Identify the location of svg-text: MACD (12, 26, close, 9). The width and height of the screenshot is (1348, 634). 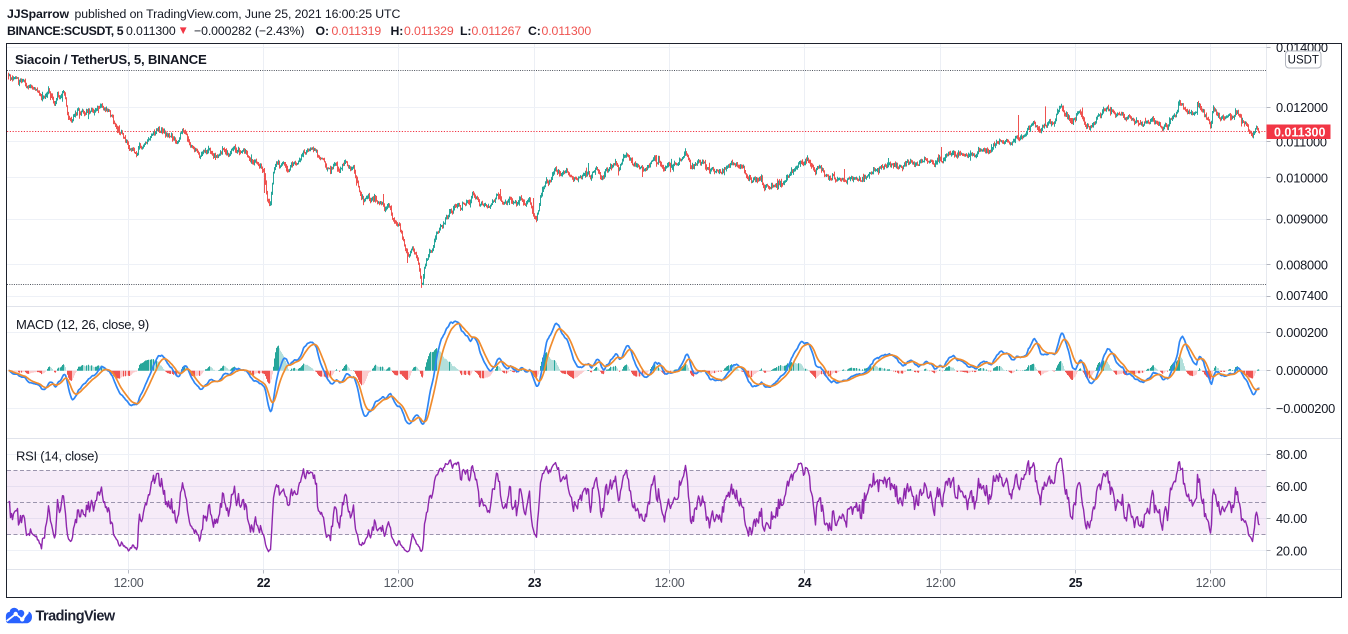
(82, 324).